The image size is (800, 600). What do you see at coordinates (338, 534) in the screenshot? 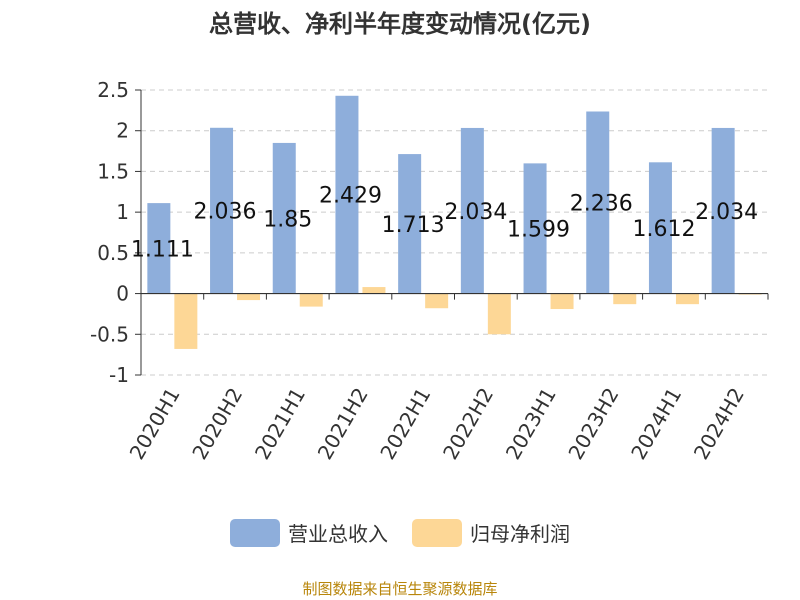
I see `legend-label-revenue: 营业总收入` at bounding box center [338, 534].